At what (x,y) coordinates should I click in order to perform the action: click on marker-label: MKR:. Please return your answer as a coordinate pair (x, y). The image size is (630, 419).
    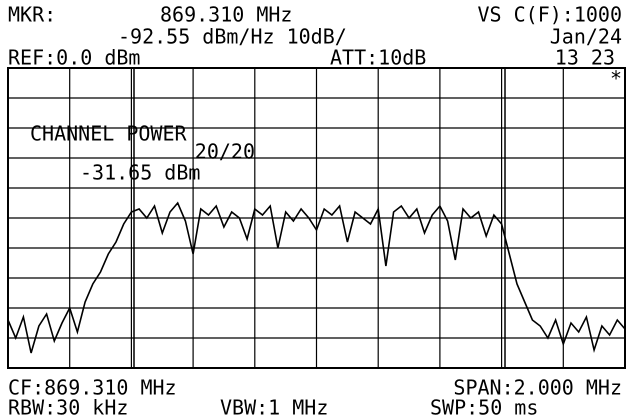
    Looking at the image, I should click on (32, 15).